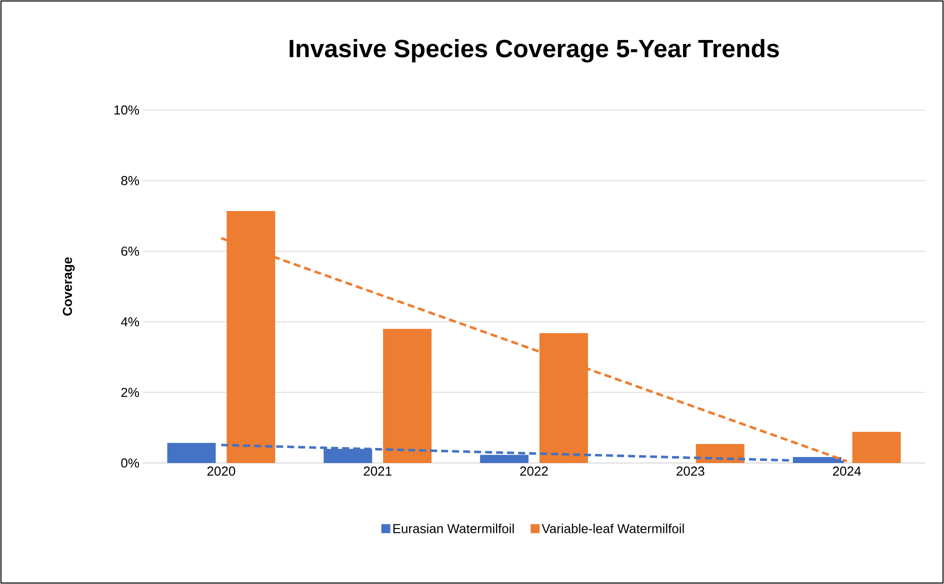 This screenshot has height=584, width=944. What do you see at coordinates (613, 529) in the screenshot?
I see `legend-label: Variable-leaf Watermilfoil` at bounding box center [613, 529].